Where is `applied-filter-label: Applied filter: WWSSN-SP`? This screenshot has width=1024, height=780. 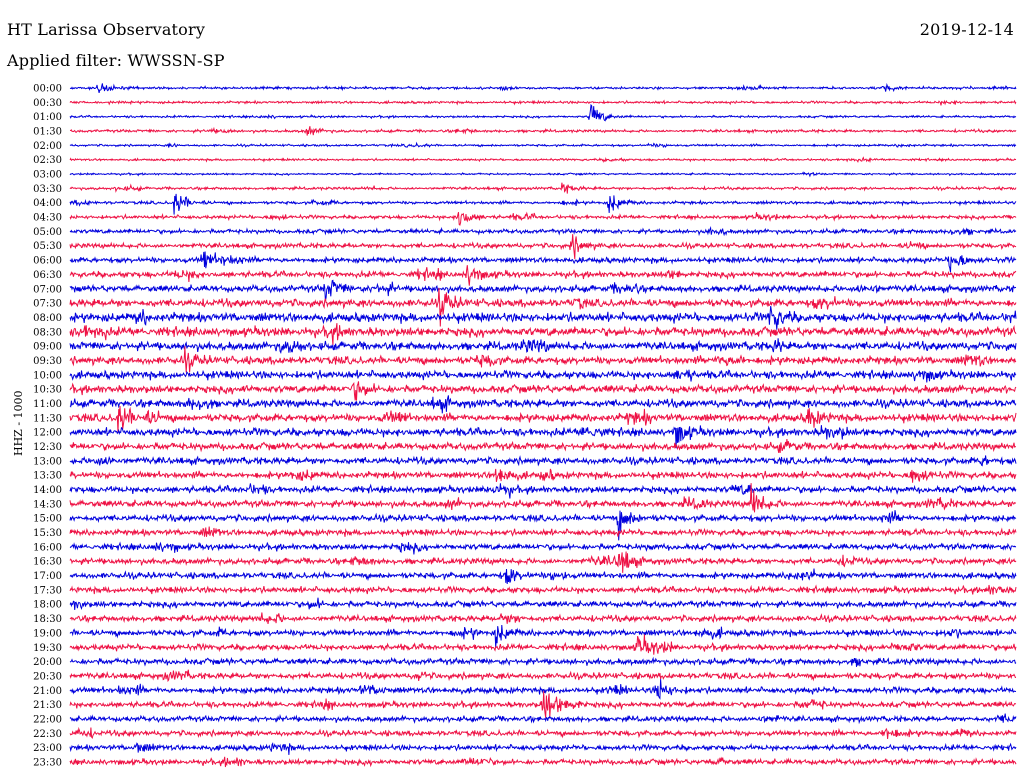
applied-filter-label: Applied filter: WWSSN-SP is located at coordinates (116, 60).